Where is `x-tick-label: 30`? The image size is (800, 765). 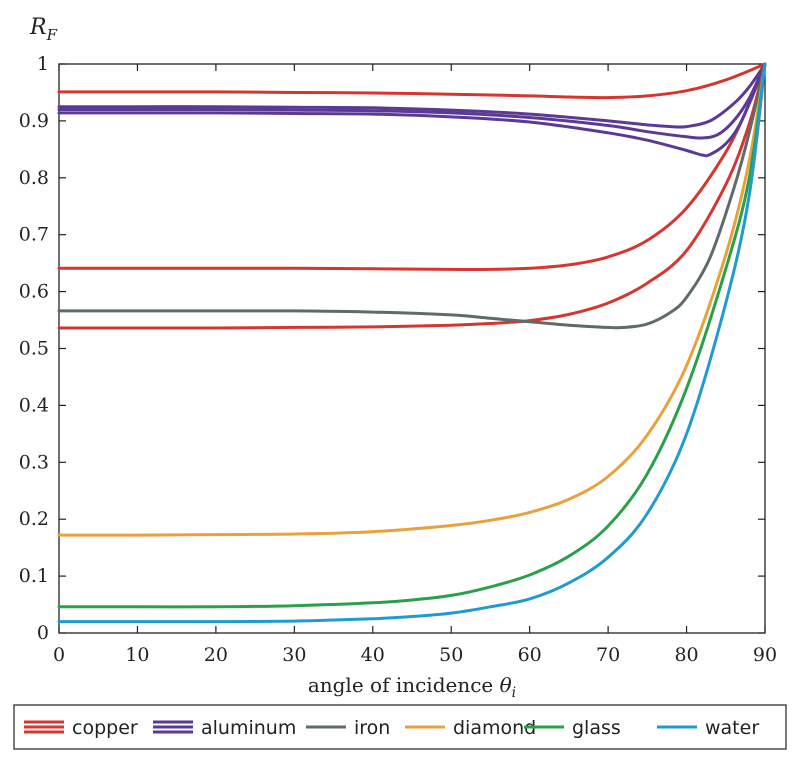
x-tick-label: 30 is located at coordinates (294, 655).